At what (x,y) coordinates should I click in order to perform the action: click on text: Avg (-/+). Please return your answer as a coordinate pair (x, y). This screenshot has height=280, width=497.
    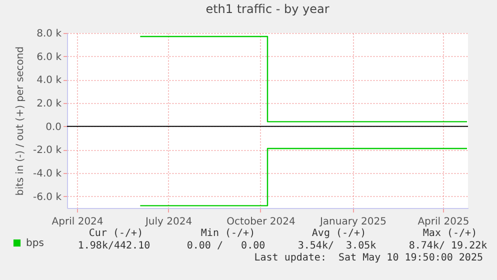
    Looking at the image, I should click on (339, 233).